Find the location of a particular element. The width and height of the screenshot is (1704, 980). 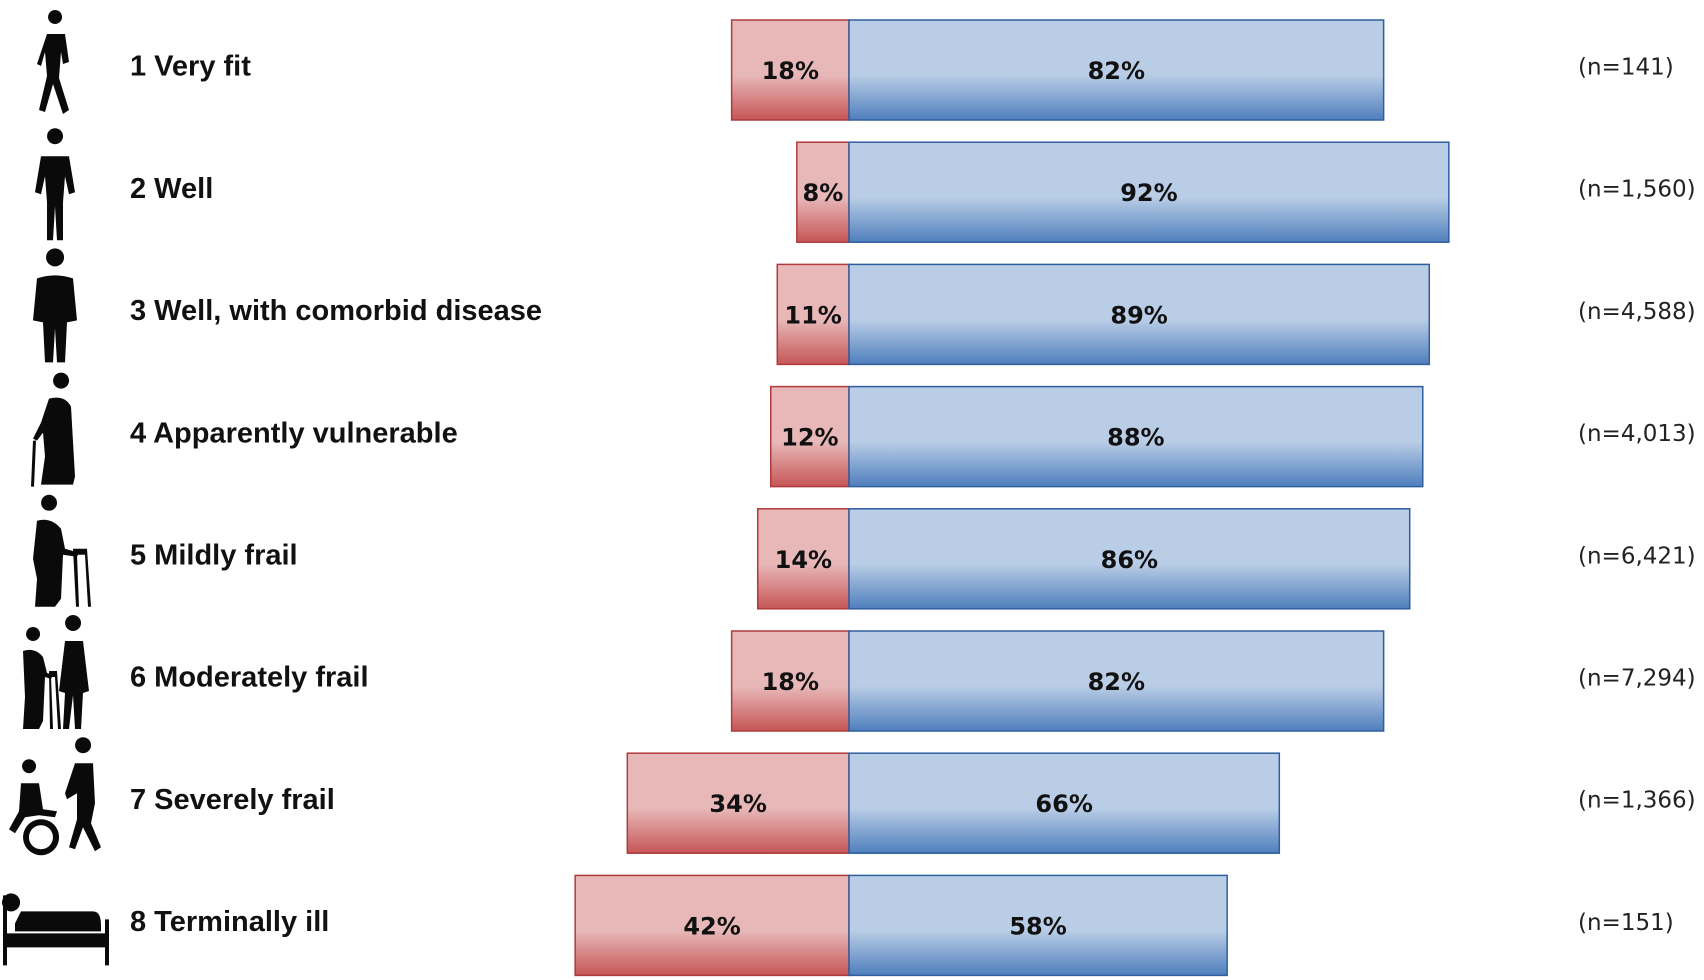

bar-right-label: 58% is located at coordinates (1037, 926).